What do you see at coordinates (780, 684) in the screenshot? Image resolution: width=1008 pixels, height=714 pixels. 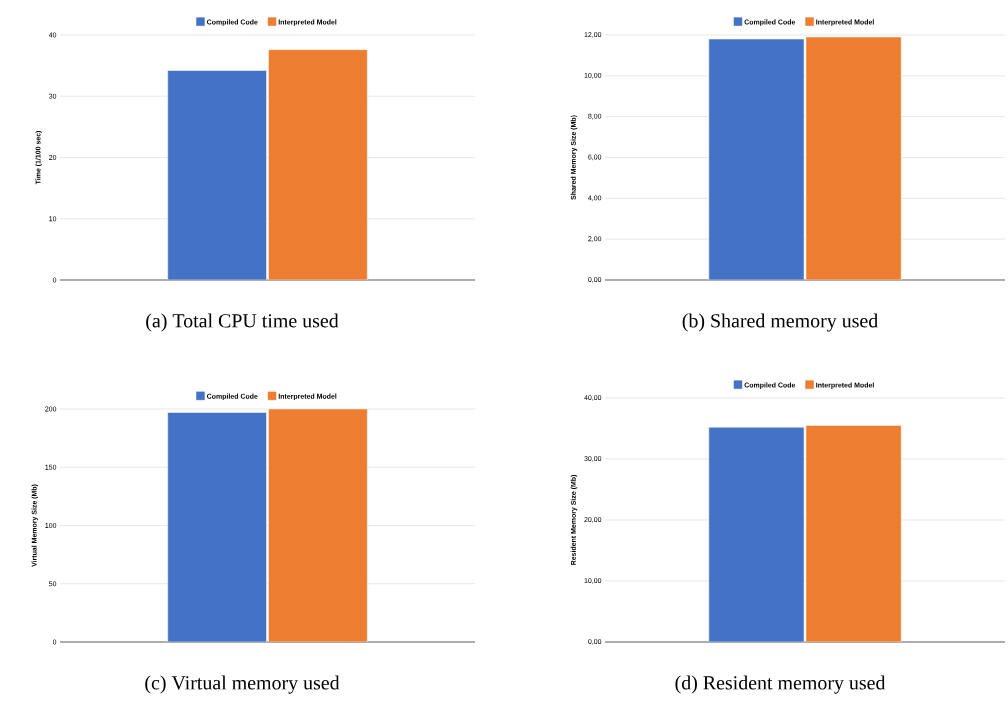 I see `text: (d) Resident memory used` at bounding box center [780, 684].